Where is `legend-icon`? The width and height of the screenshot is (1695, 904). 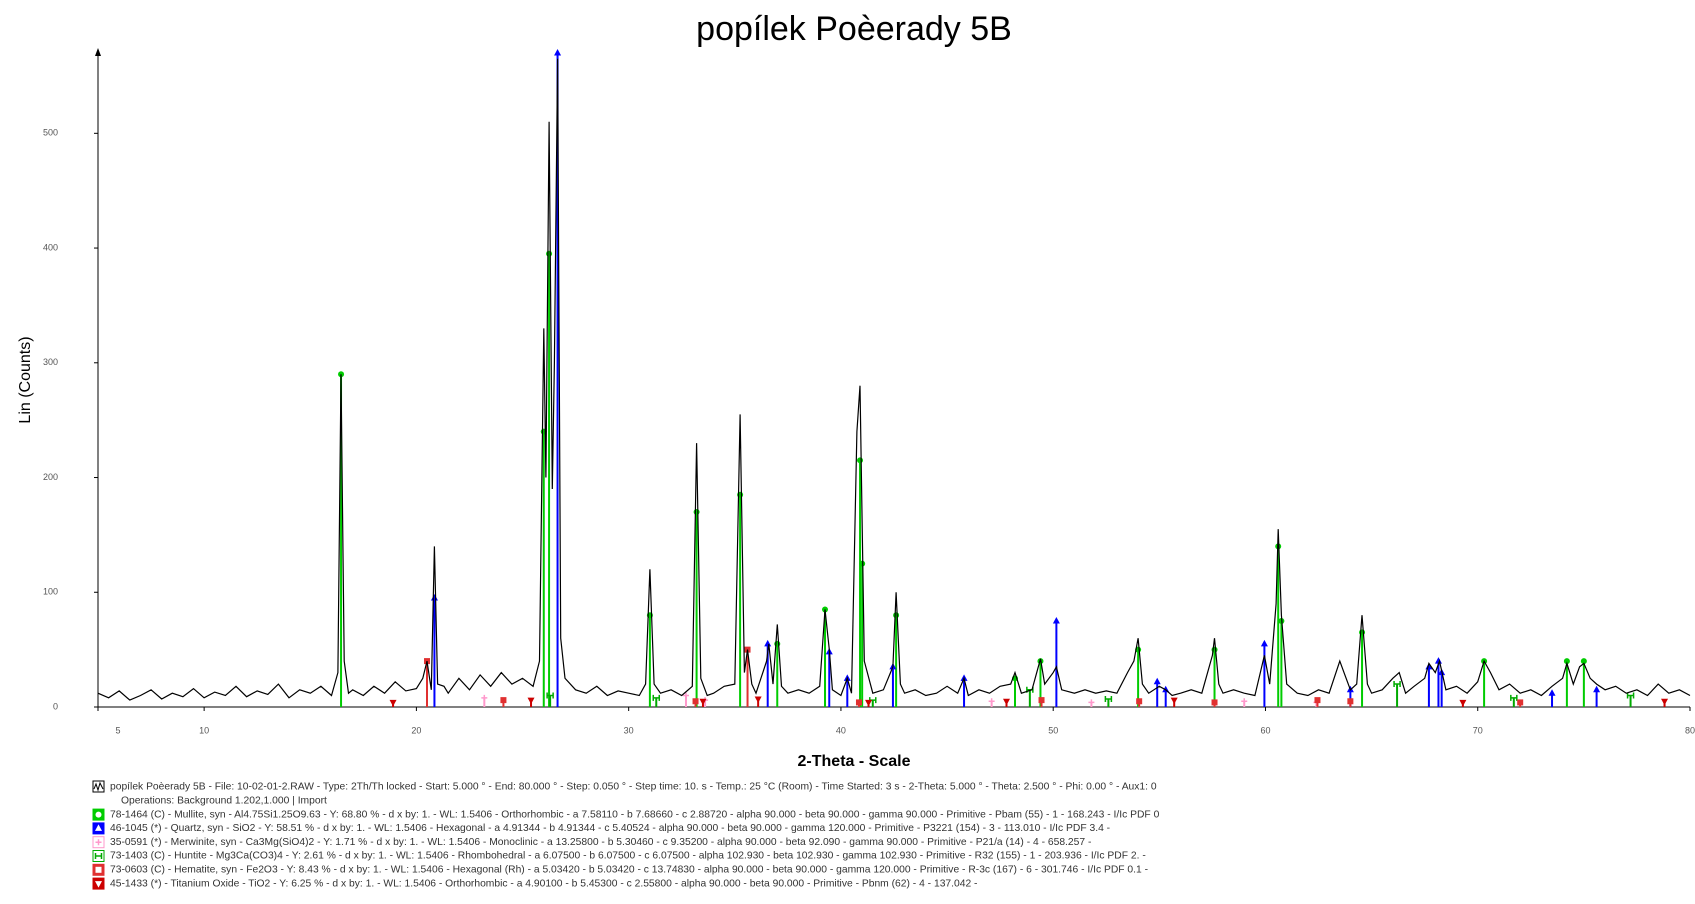 legend-icon is located at coordinates (98, 786).